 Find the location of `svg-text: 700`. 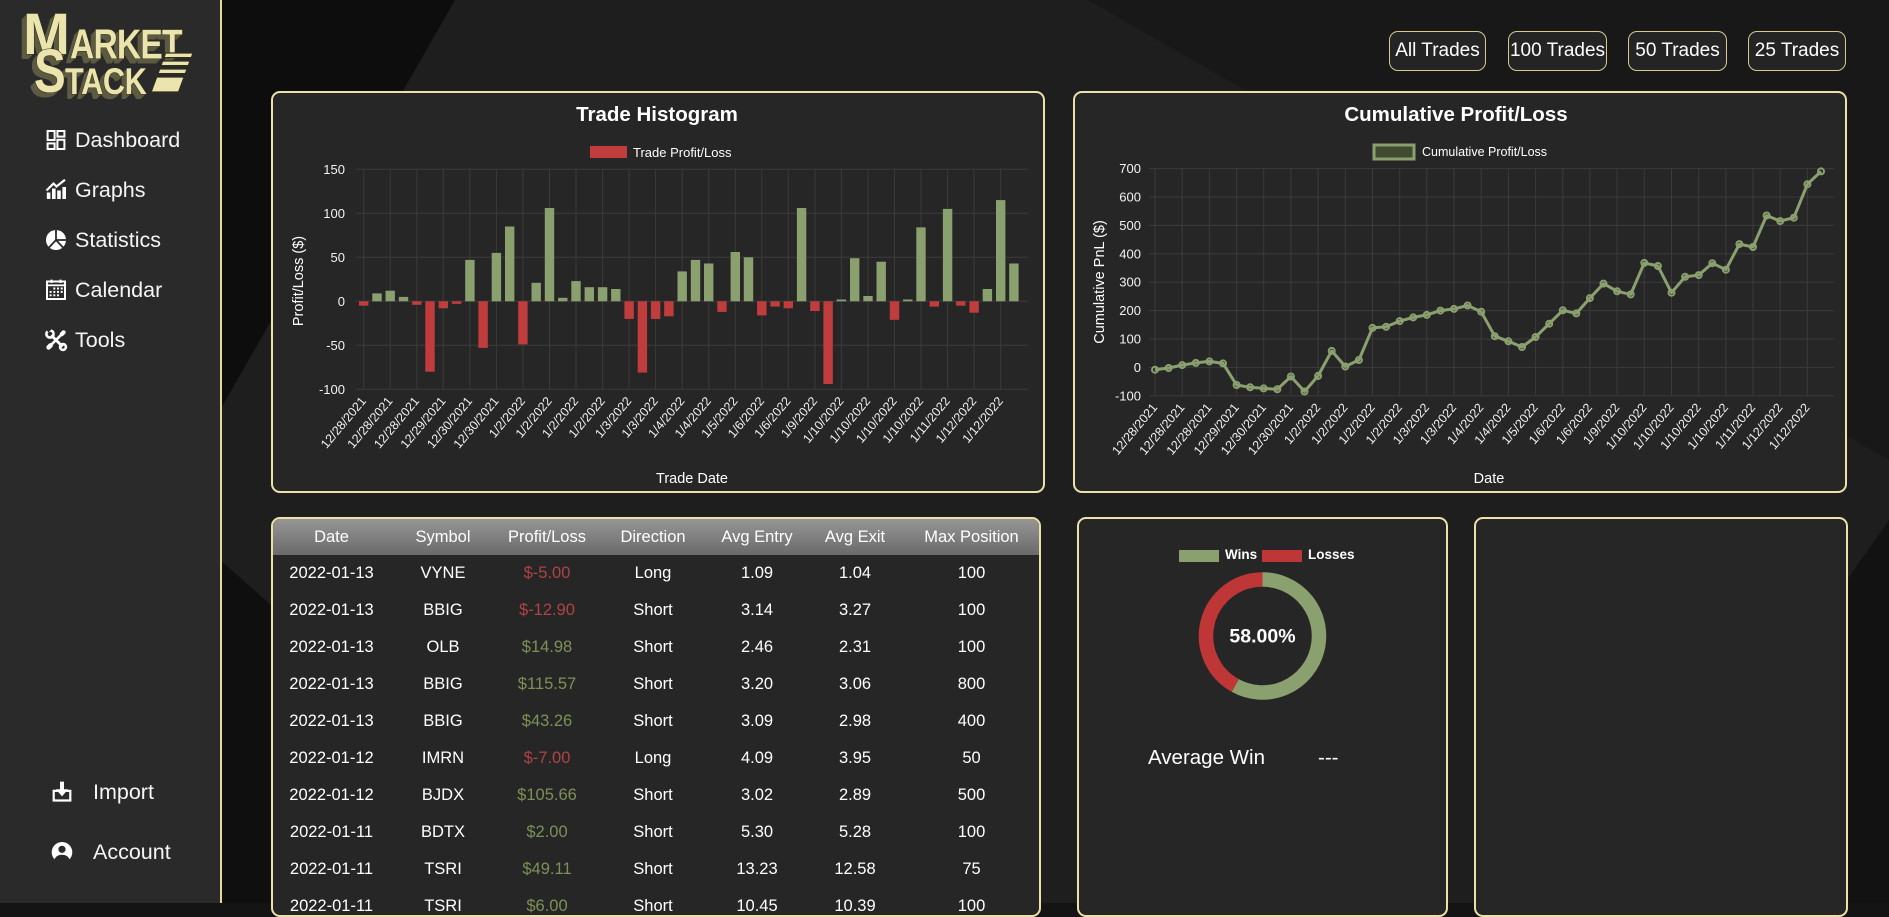

svg-text: 700 is located at coordinates (1130, 168).